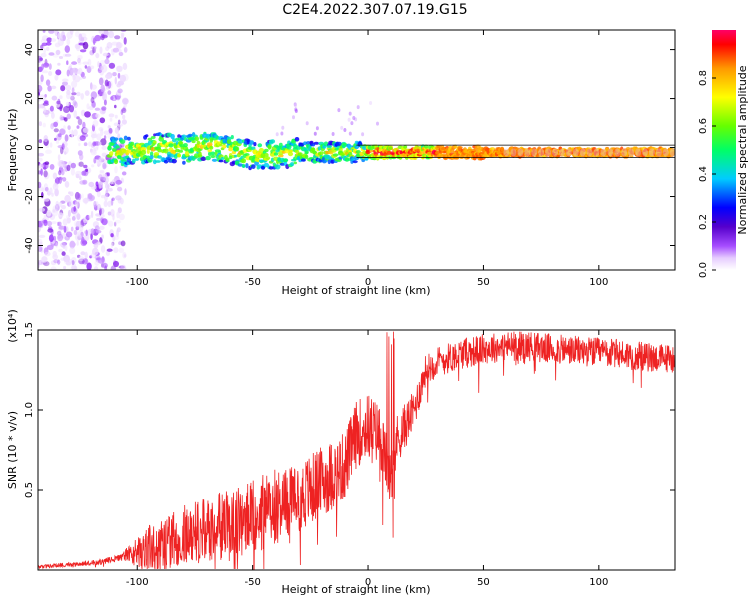 The width and height of the screenshot is (750, 600). Describe the element at coordinates (137, 282) in the screenshot. I see `x-tick-label: -100` at that location.